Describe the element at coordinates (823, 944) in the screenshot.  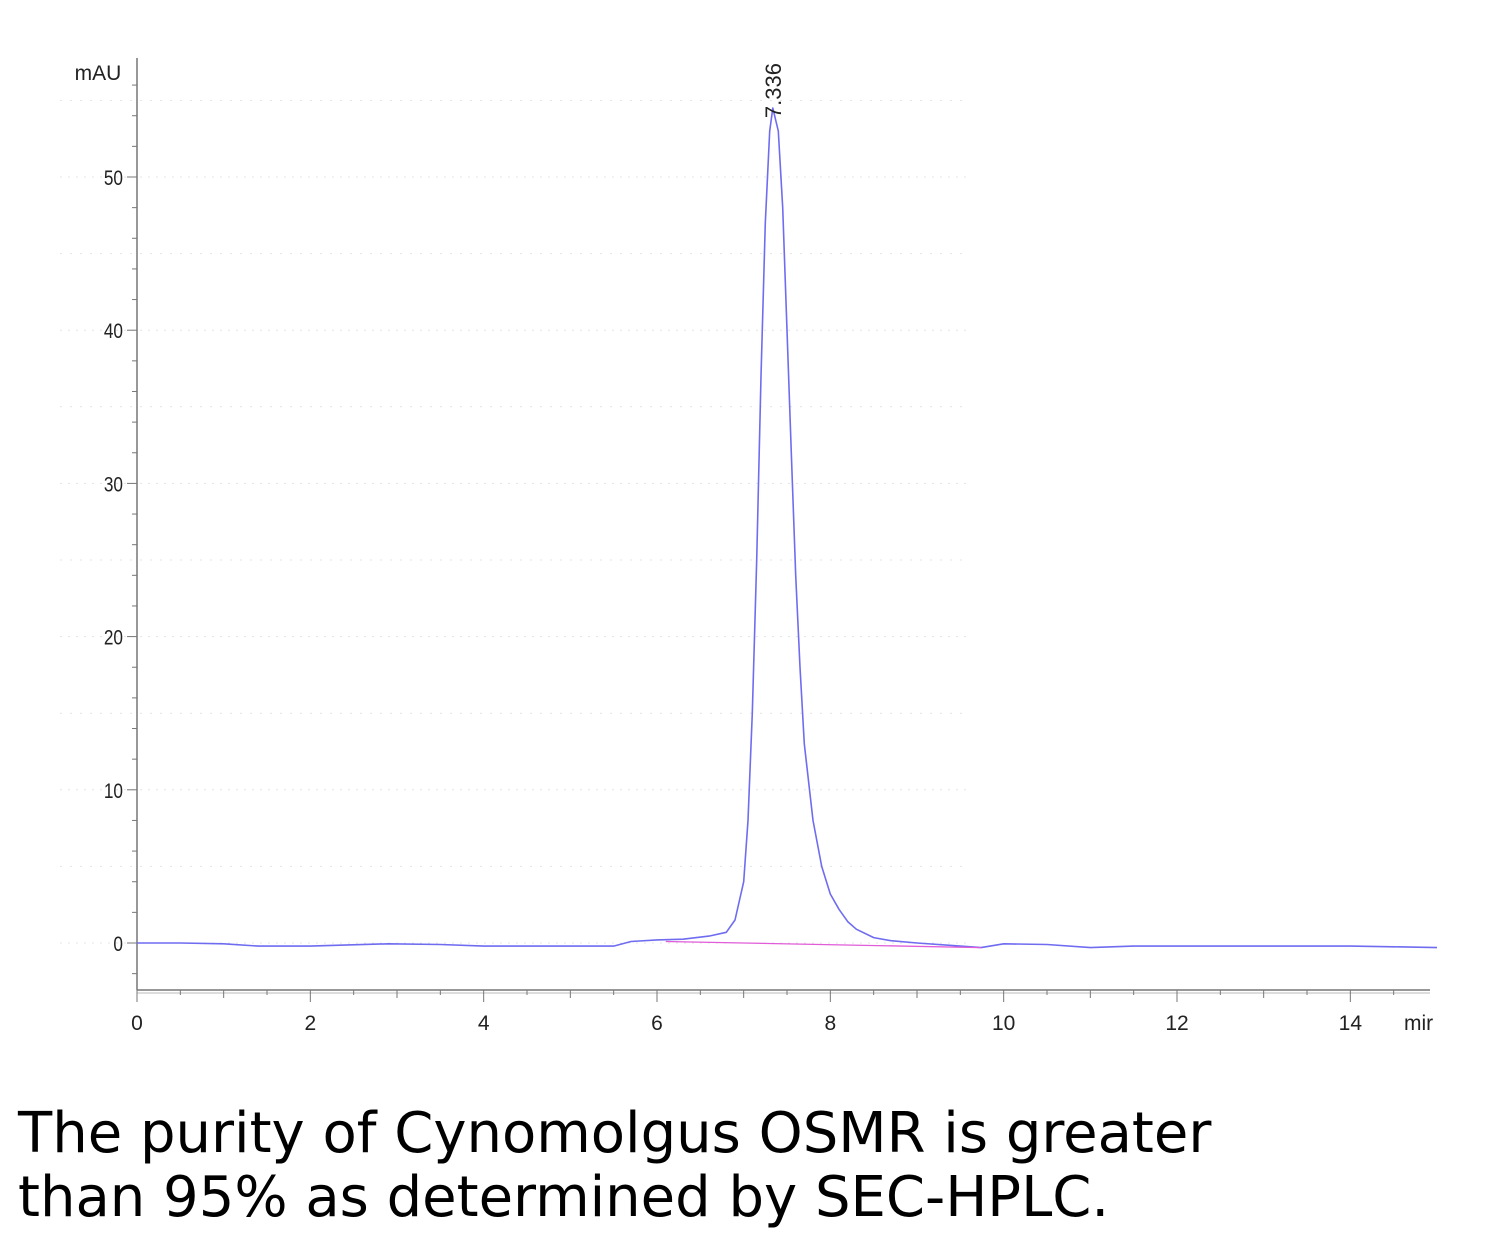
I see `integration-baseline` at that location.